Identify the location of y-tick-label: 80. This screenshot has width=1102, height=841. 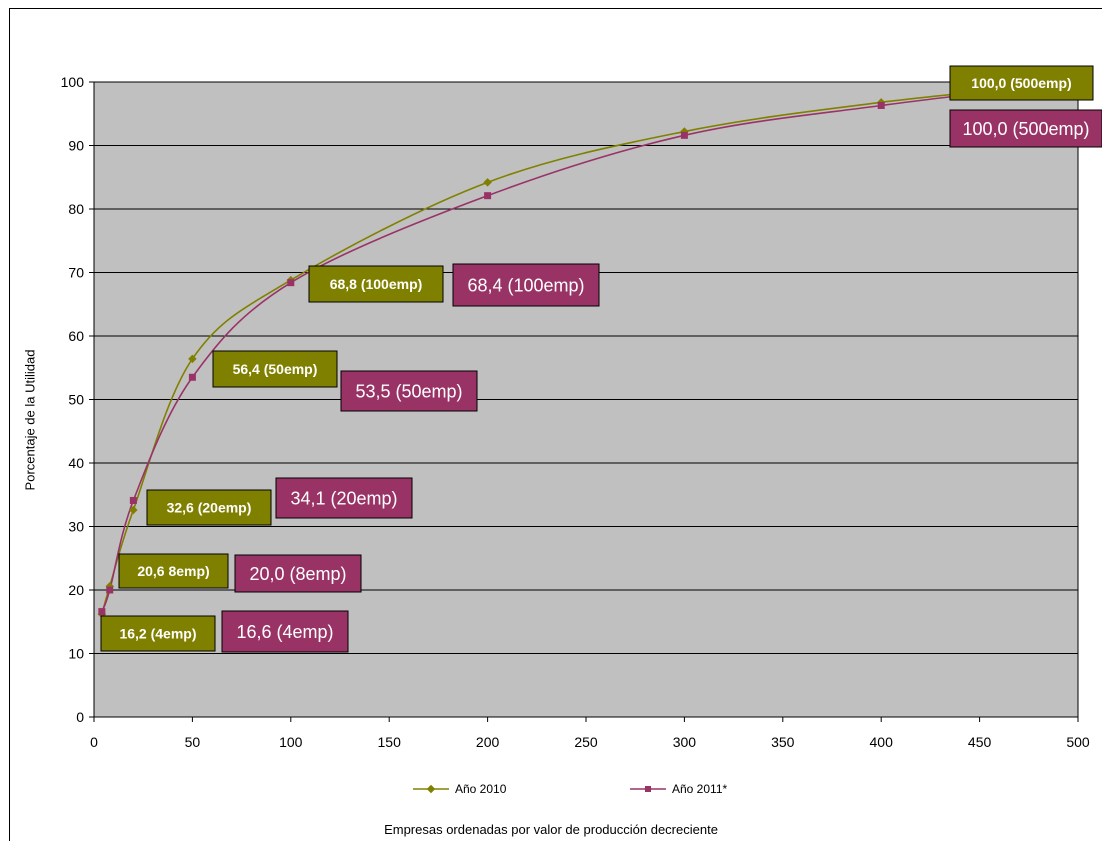
(76, 209).